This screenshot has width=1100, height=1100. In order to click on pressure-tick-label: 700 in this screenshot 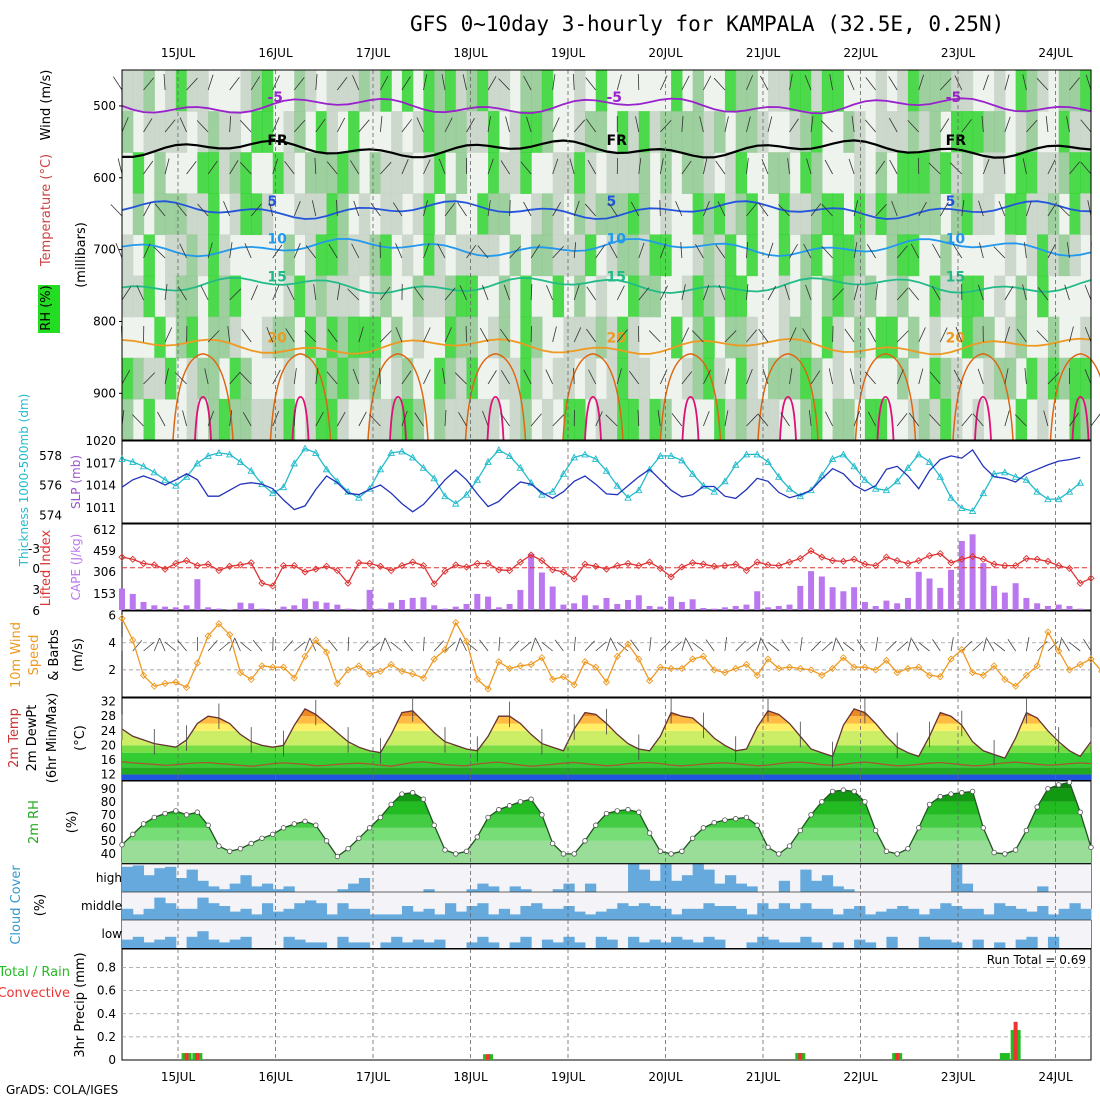, I will do `click(104, 250)`.